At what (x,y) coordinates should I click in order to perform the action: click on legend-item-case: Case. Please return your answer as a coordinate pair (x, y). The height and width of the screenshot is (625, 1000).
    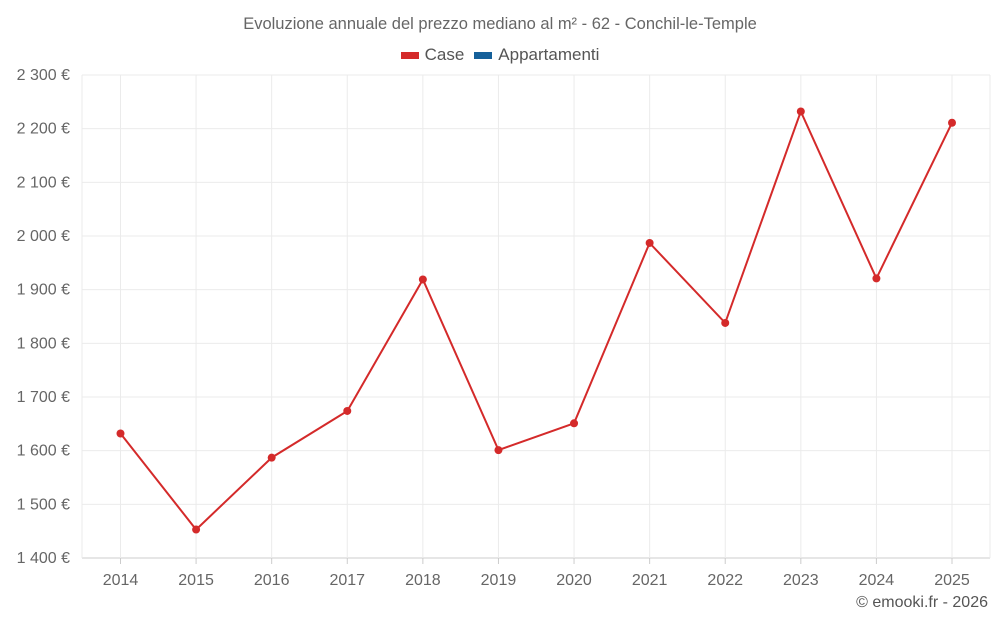
    Looking at the image, I should click on (432, 55).